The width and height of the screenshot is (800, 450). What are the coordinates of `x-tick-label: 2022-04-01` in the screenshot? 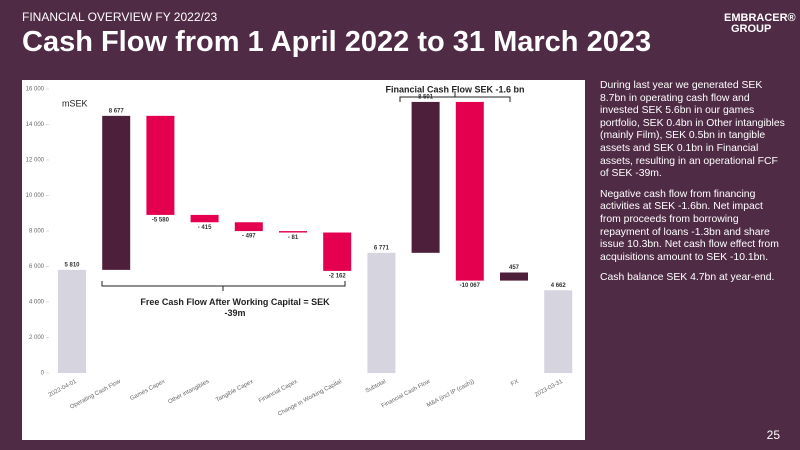 It's located at (63, 389).